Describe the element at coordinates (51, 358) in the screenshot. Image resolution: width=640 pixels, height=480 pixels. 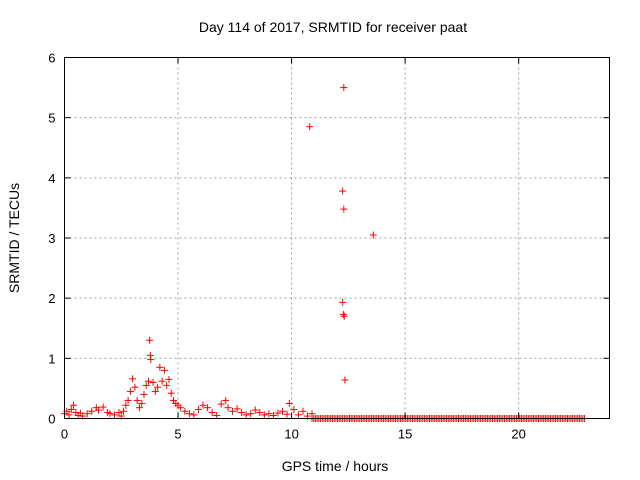
I see `y-tick-label: 1` at that location.